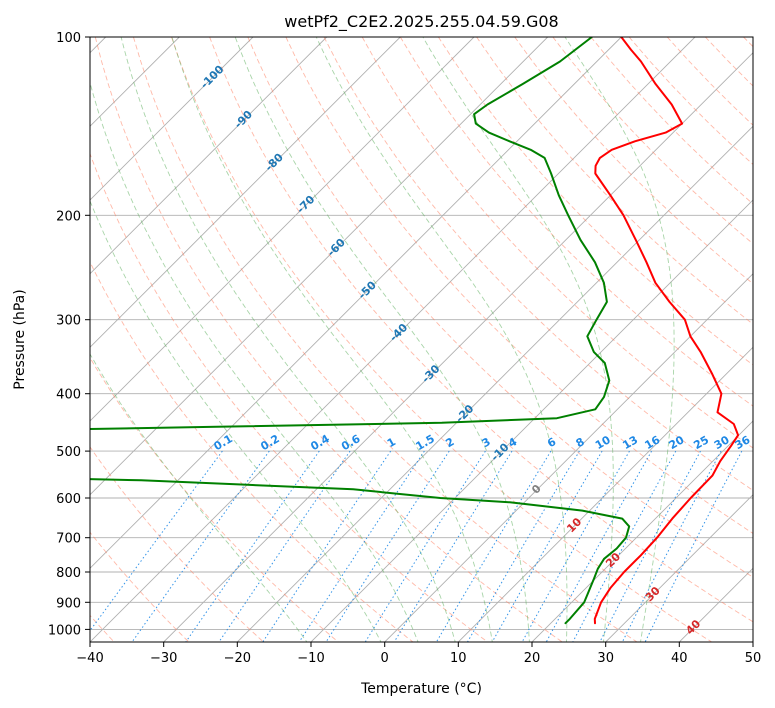 Image resolution: width=775 pixels, height=708 pixels. I want to click on x-tick-label: 30, so click(605, 658).